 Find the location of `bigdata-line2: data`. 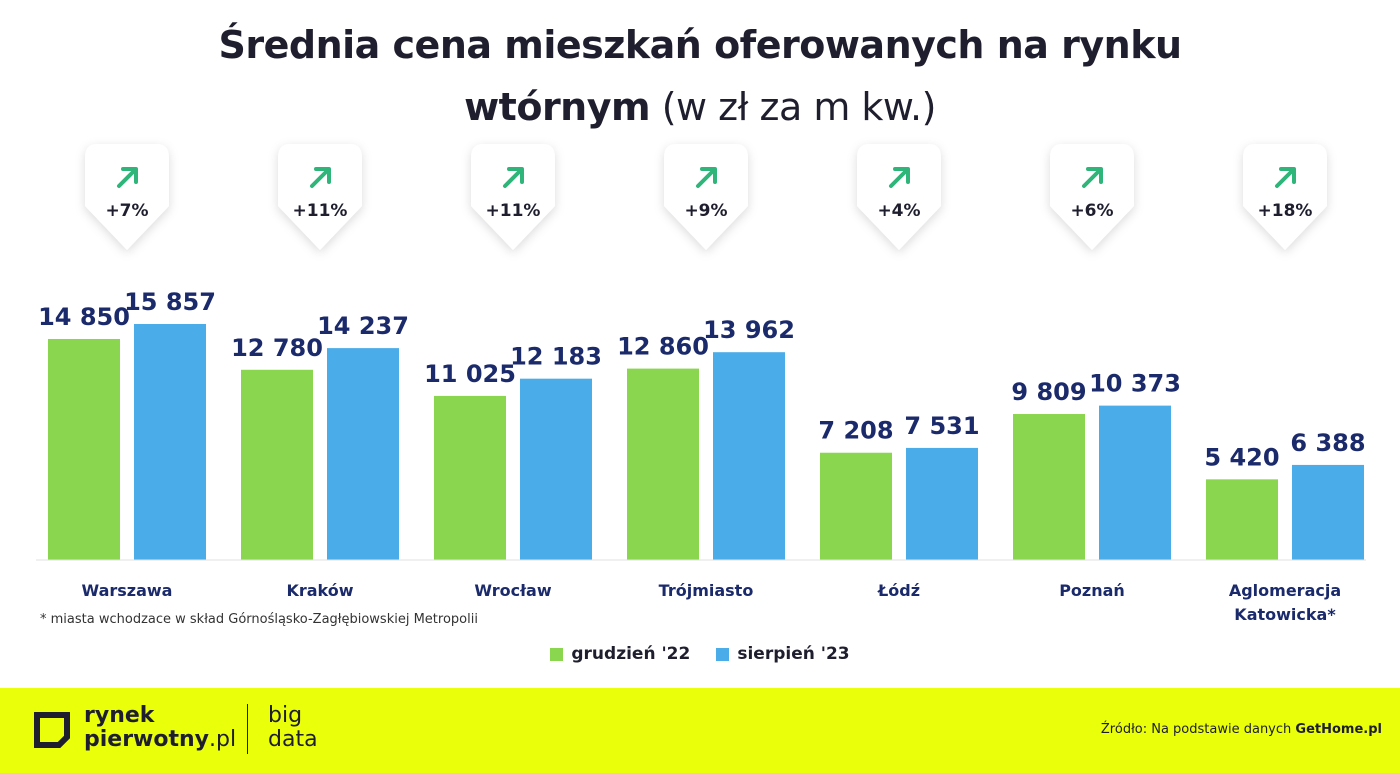

bigdata-line2: data is located at coordinates (293, 739).